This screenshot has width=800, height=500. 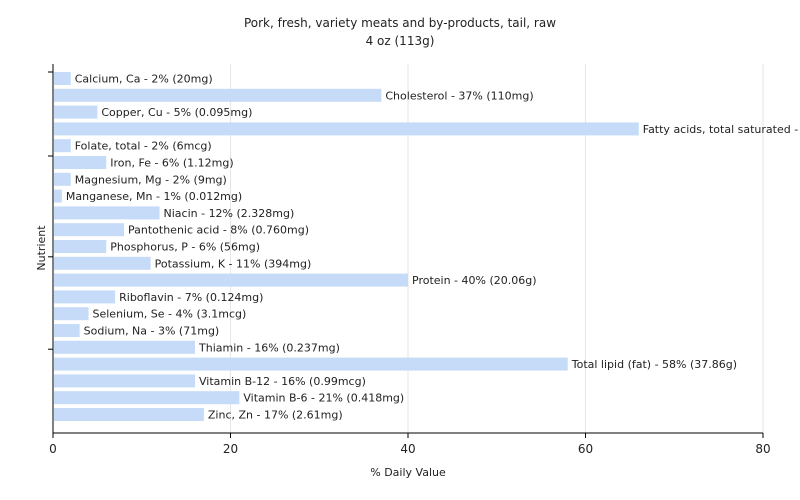 I want to click on bar-label: Phosphorus, P - 6% (56mg), so click(x=185, y=247).